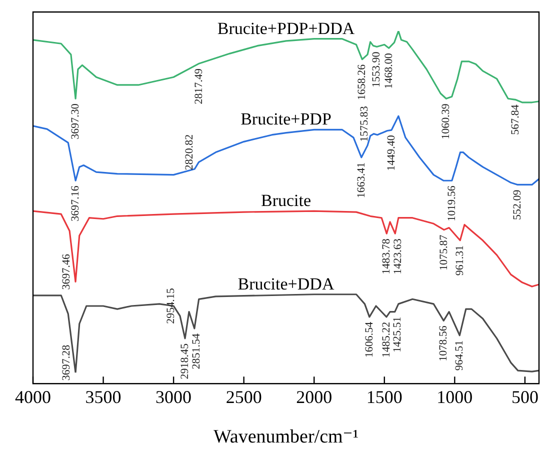 The image size is (553, 455). I want to click on annotation: 1483.78, so click(386, 256).